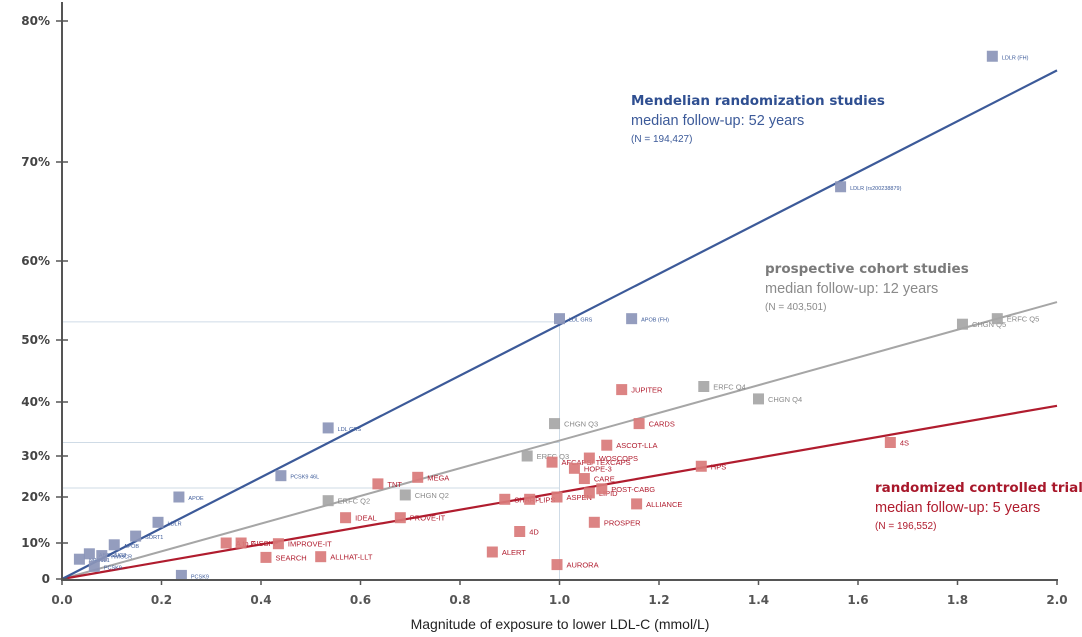 The width and height of the screenshot is (1082, 637). I want to click on annotation-title: Mendelian randomization studies, so click(758, 101).